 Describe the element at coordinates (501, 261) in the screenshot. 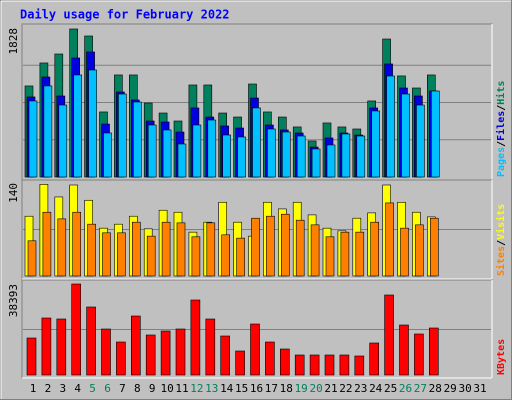

I see `legend-entry: Sites` at that location.